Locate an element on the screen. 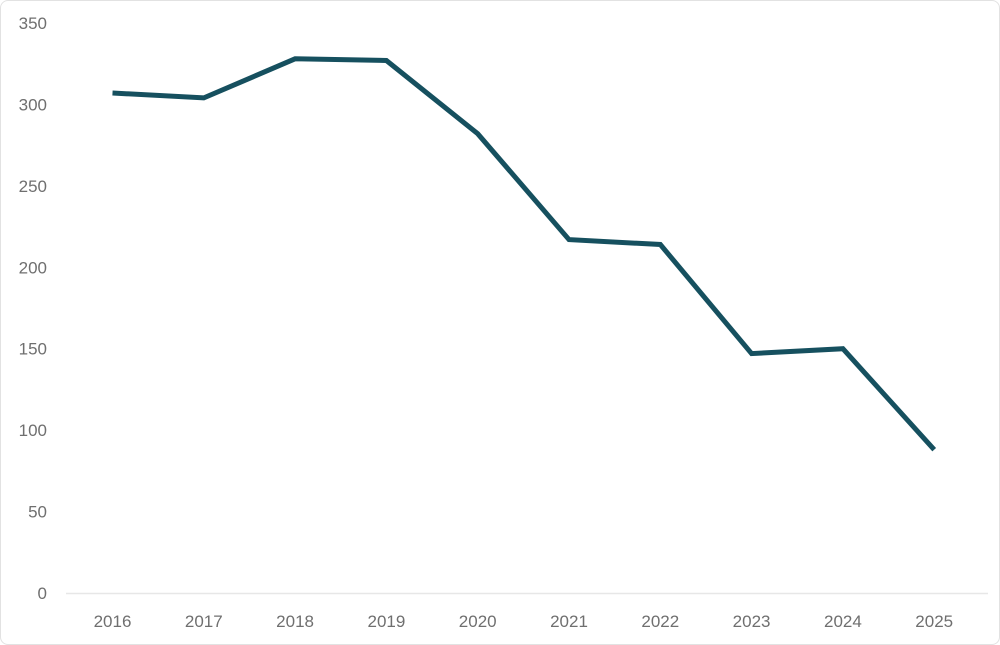  x-axis-tick-label: 2022 is located at coordinates (660, 621).